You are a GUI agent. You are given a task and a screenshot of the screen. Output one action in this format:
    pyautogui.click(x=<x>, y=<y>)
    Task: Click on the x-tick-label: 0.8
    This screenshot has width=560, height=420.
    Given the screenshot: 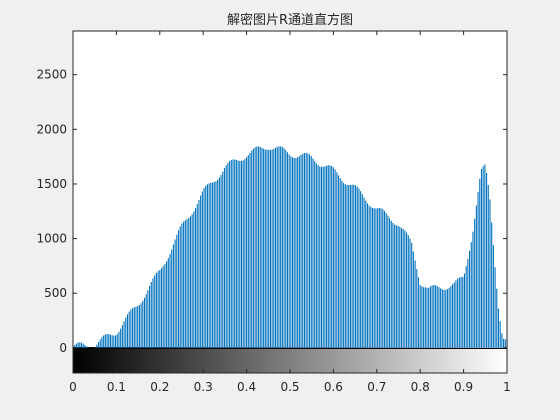 What is the action you would take?
    pyautogui.click(x=420, y=387)
    